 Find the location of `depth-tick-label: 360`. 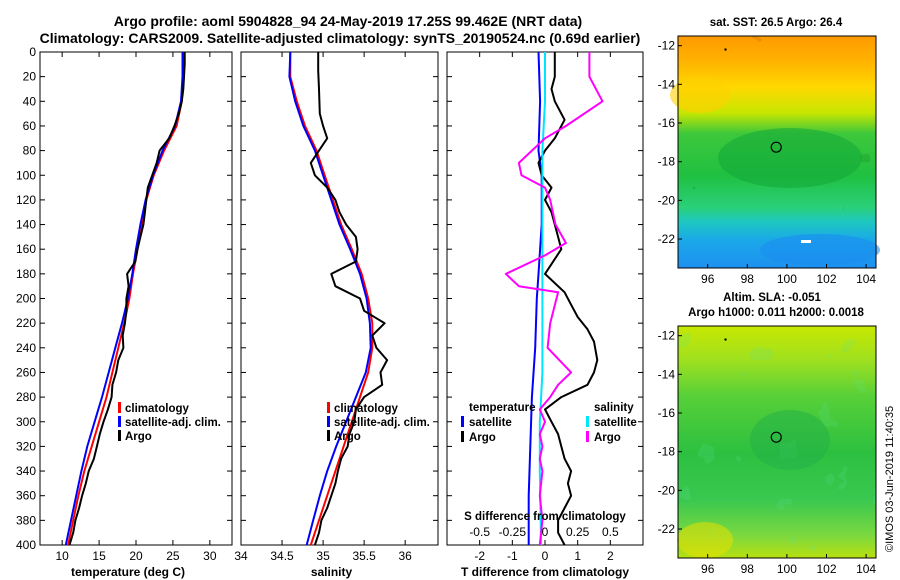

depth-tick-label: 360 is located at coordinates (26, 496).